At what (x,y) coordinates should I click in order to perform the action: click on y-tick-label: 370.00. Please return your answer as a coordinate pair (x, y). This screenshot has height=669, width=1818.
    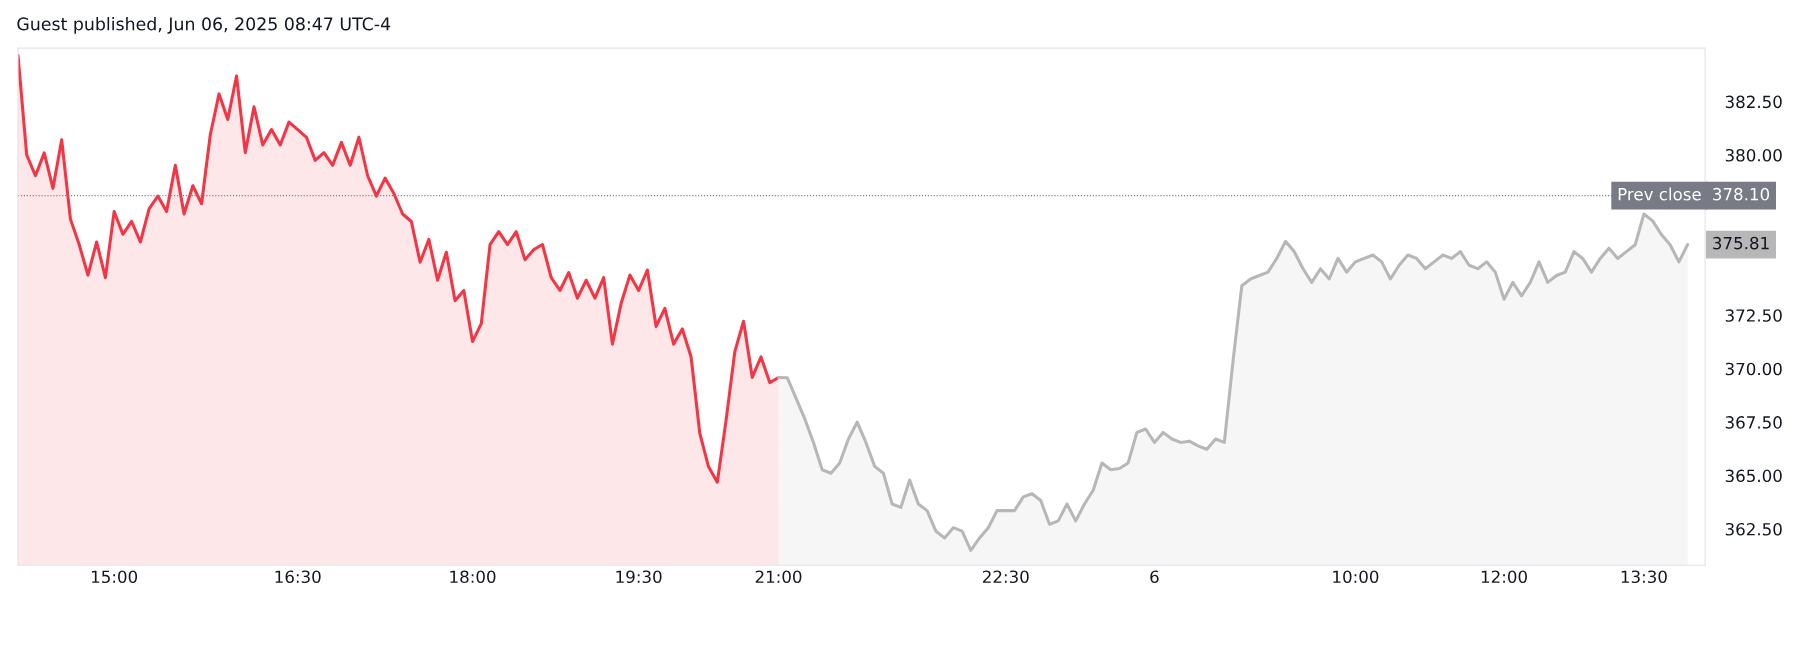
    Looking at the image, I should click on (1753, 369).